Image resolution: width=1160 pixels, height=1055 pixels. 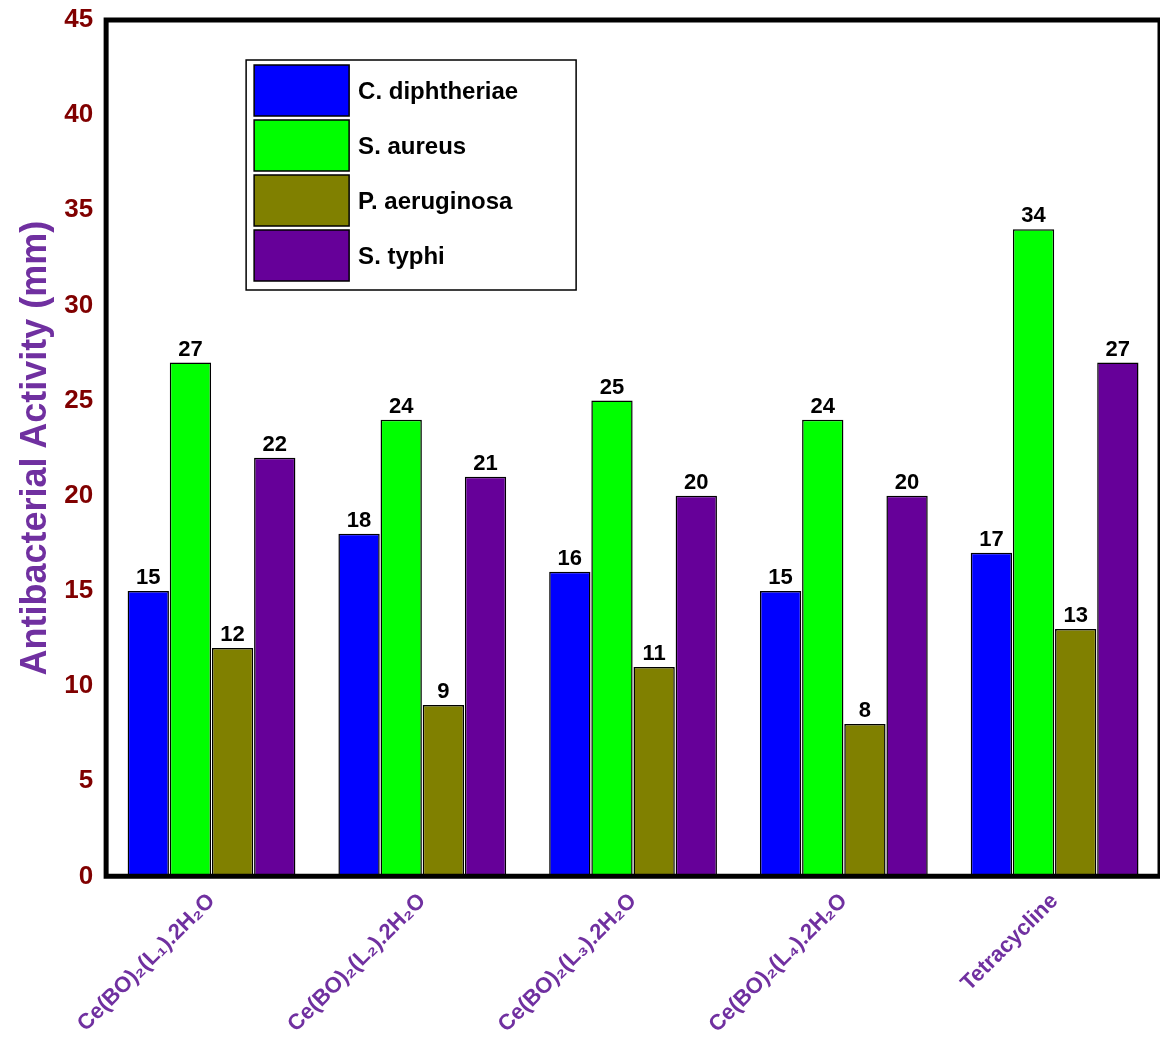 What do you see at coordinates (79, 208) in the screenshot?
I see `y-tick-label: 35` at bounding box center [79, 208].